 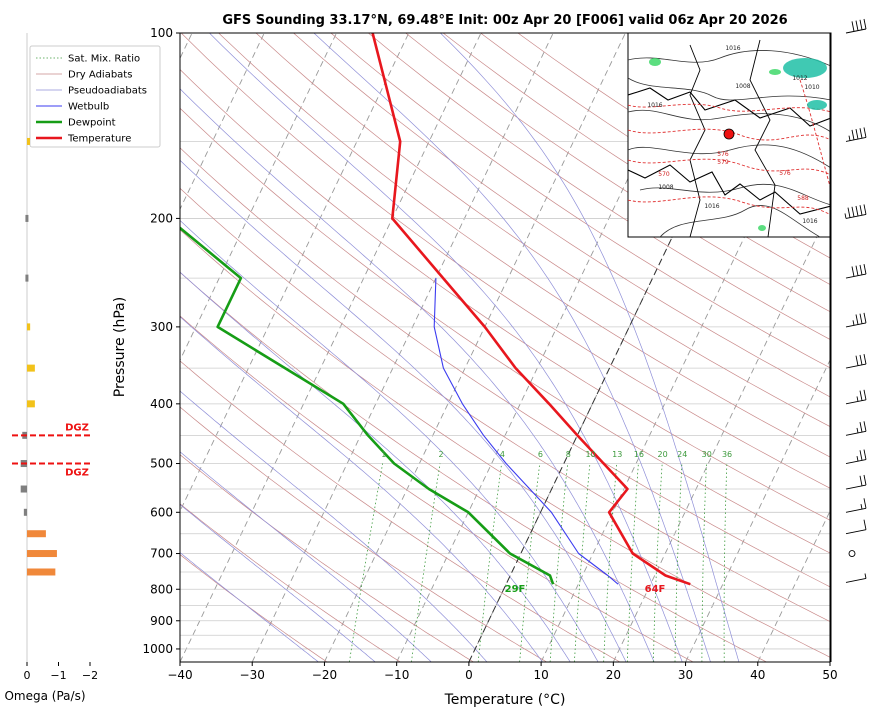 What do you see at coordinates (502, 454) in the screenshot?
I see `mixing-ratio-label: 4` at bounding box center [502, 454].